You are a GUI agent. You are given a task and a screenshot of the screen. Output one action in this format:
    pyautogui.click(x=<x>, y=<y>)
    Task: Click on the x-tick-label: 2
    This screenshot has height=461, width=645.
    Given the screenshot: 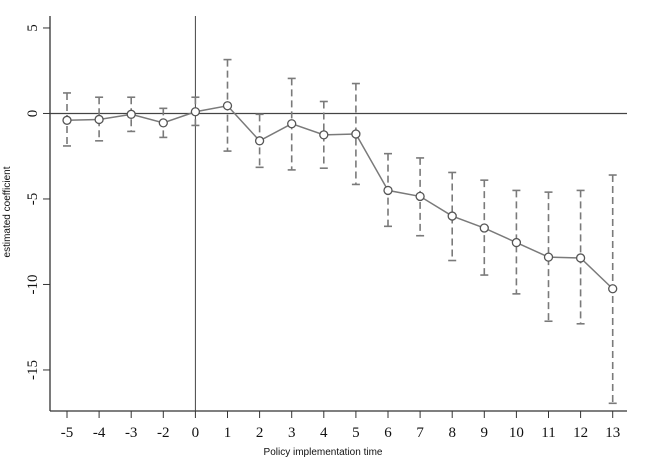 What is the action you would take?
    pyautogui.click(x=260, y=433)
    